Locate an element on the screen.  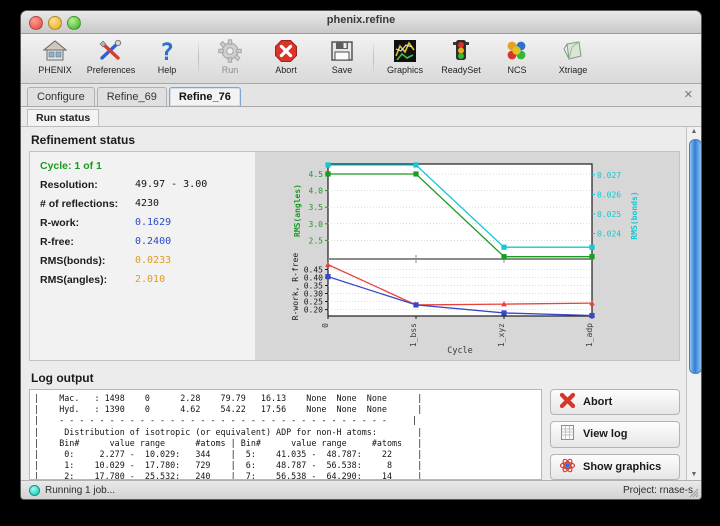
vertical-scrollbar: ▲ ▼ is located at coordinates (693, 303).